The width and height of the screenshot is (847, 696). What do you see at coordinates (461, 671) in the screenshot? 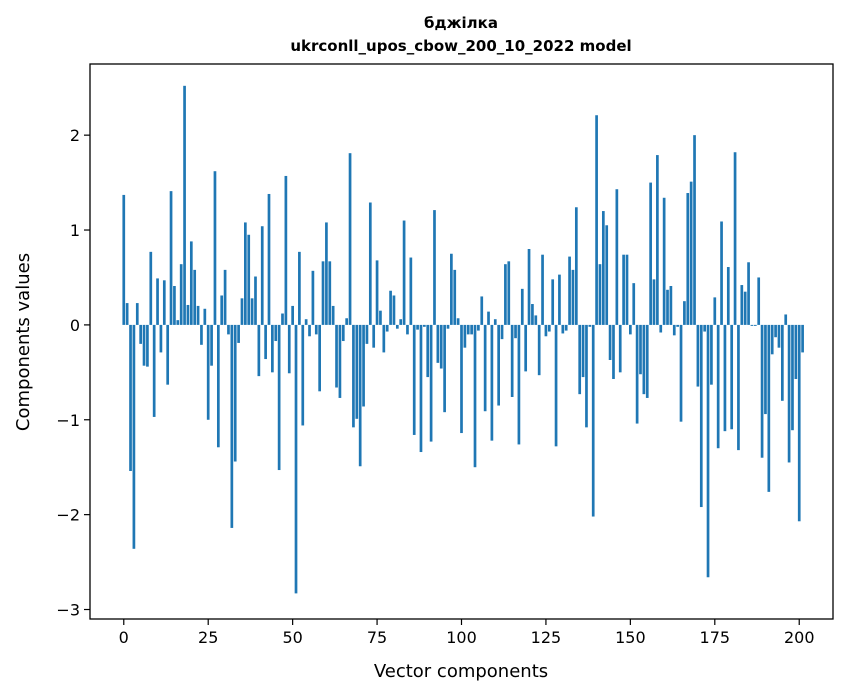
I see `x-axis-label: Vector components` at bounding box center [461, 671].